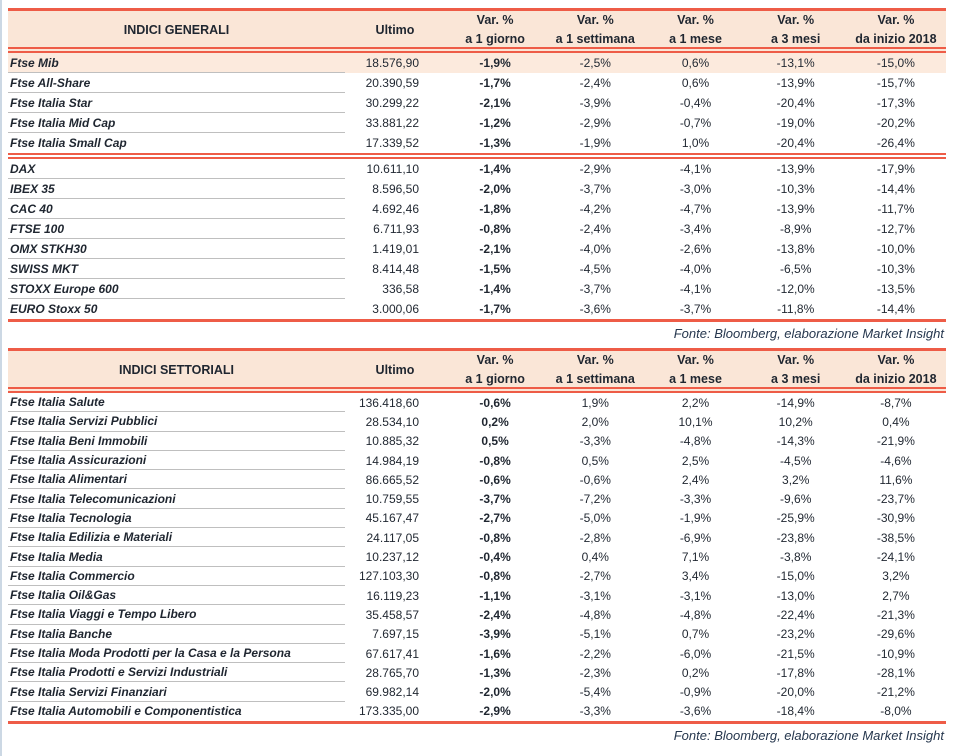 The height and width of the screenshot is (756, 953). I want to click on var-percent-value: -3,9%, so click(495, 634).